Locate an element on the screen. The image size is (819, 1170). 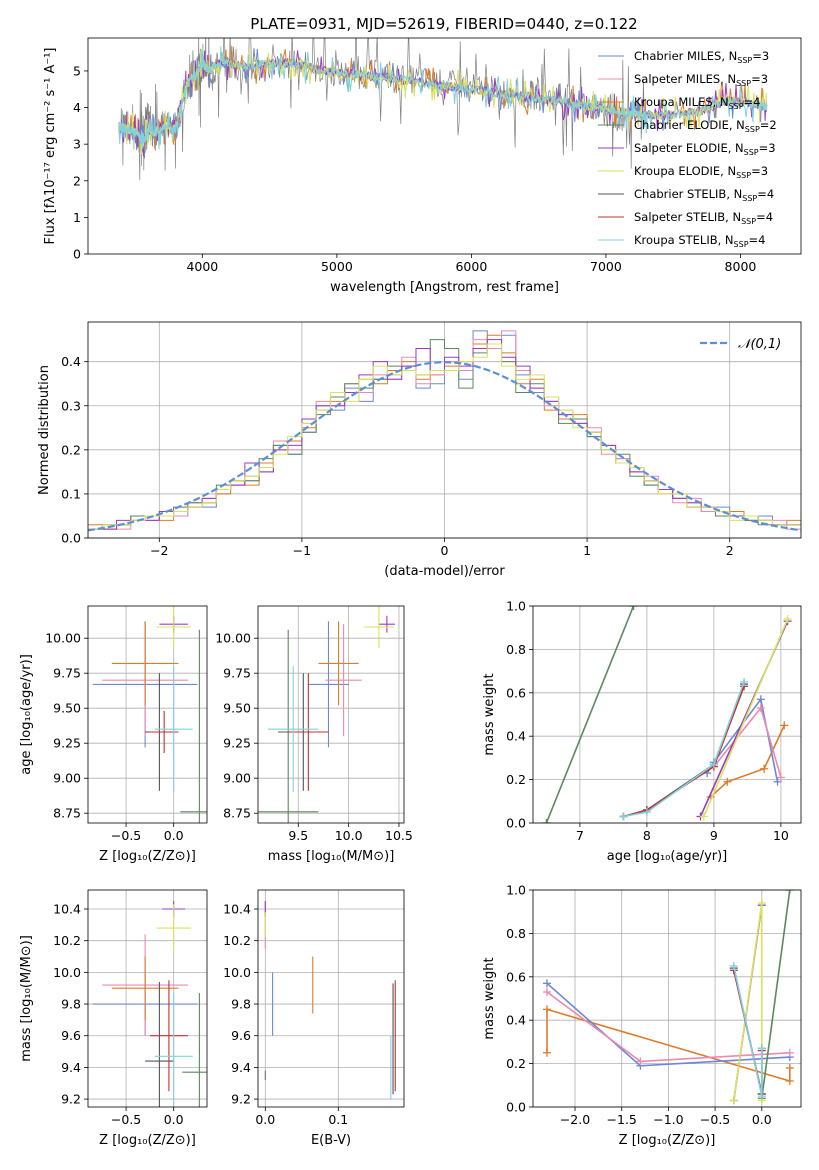
mass_vs_ebv-plot-area is located at coordinates (330, 1000).